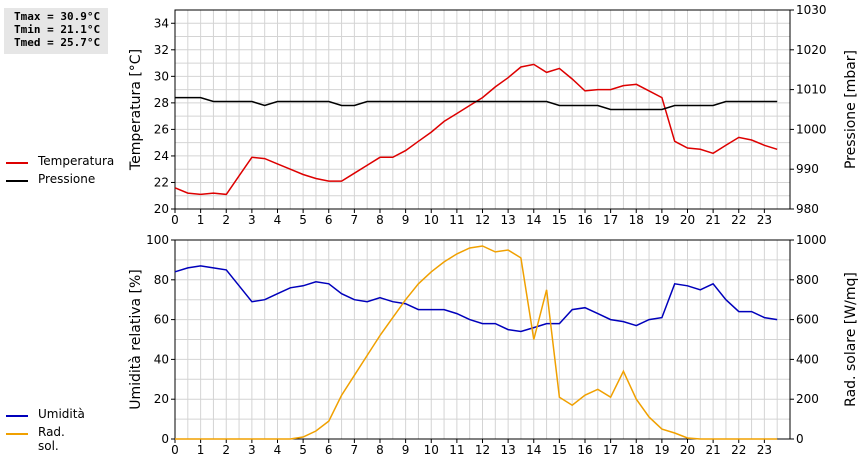  What do you see at coordinates (807, 320) in the screenshot?
I see `y2-tick-label: 600` at bounding box center [807, 320].